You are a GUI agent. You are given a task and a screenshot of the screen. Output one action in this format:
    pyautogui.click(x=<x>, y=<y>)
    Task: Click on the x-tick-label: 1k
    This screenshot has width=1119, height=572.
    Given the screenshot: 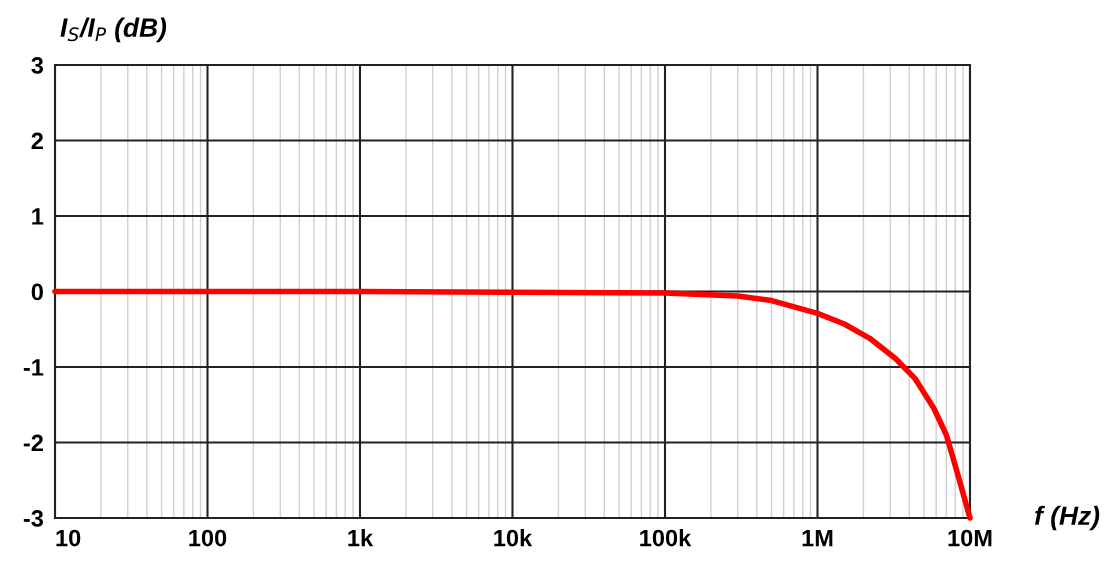 What is the action you would take?
    pyautogui.click(x=361, y=538)
    